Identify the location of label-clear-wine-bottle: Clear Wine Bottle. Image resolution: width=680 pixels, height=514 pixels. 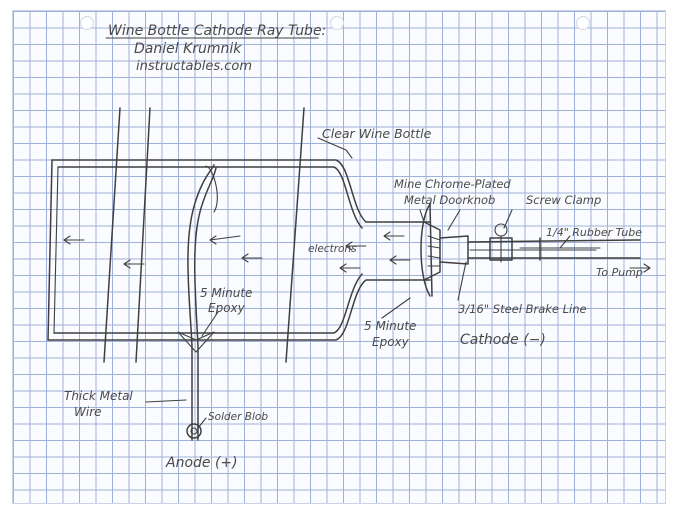
(377, 133).